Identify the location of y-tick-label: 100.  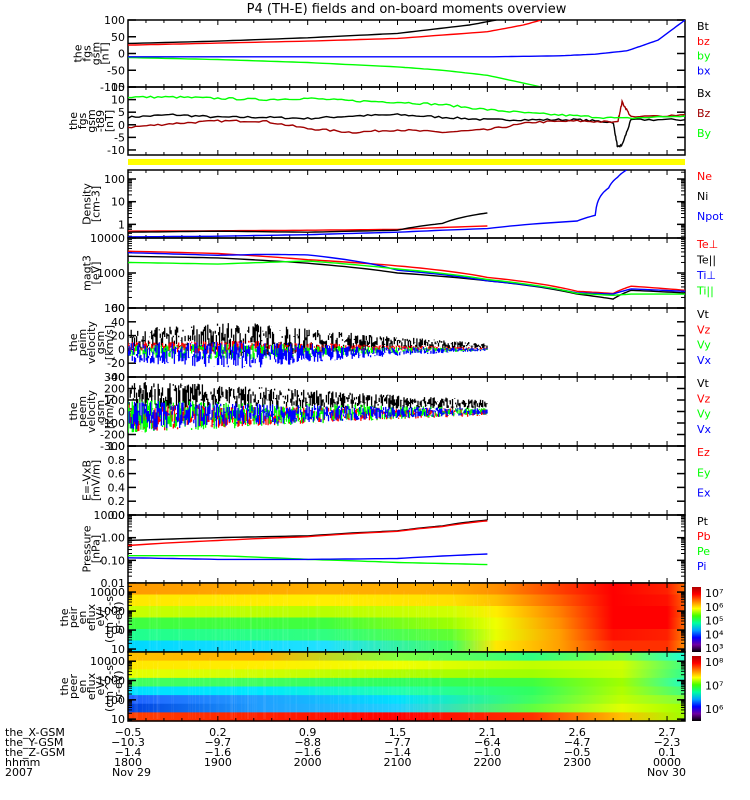
(114, 308).